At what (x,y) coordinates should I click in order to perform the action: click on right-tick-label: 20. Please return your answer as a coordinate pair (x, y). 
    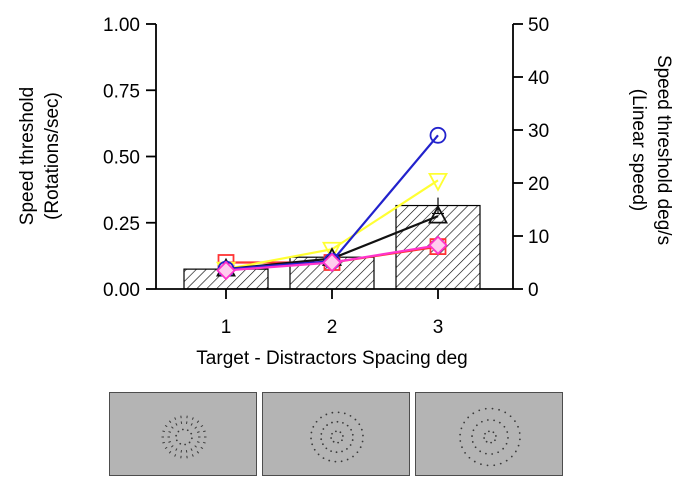
    Looking at the image, I should click on (538, 184).